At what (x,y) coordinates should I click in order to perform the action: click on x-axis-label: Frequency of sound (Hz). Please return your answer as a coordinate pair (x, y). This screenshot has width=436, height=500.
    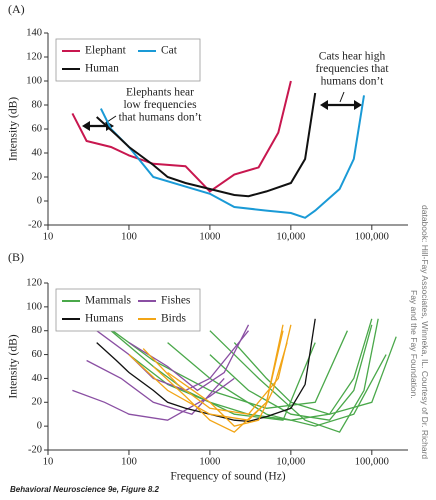
    Looking at the image, I should click on (227, 477).